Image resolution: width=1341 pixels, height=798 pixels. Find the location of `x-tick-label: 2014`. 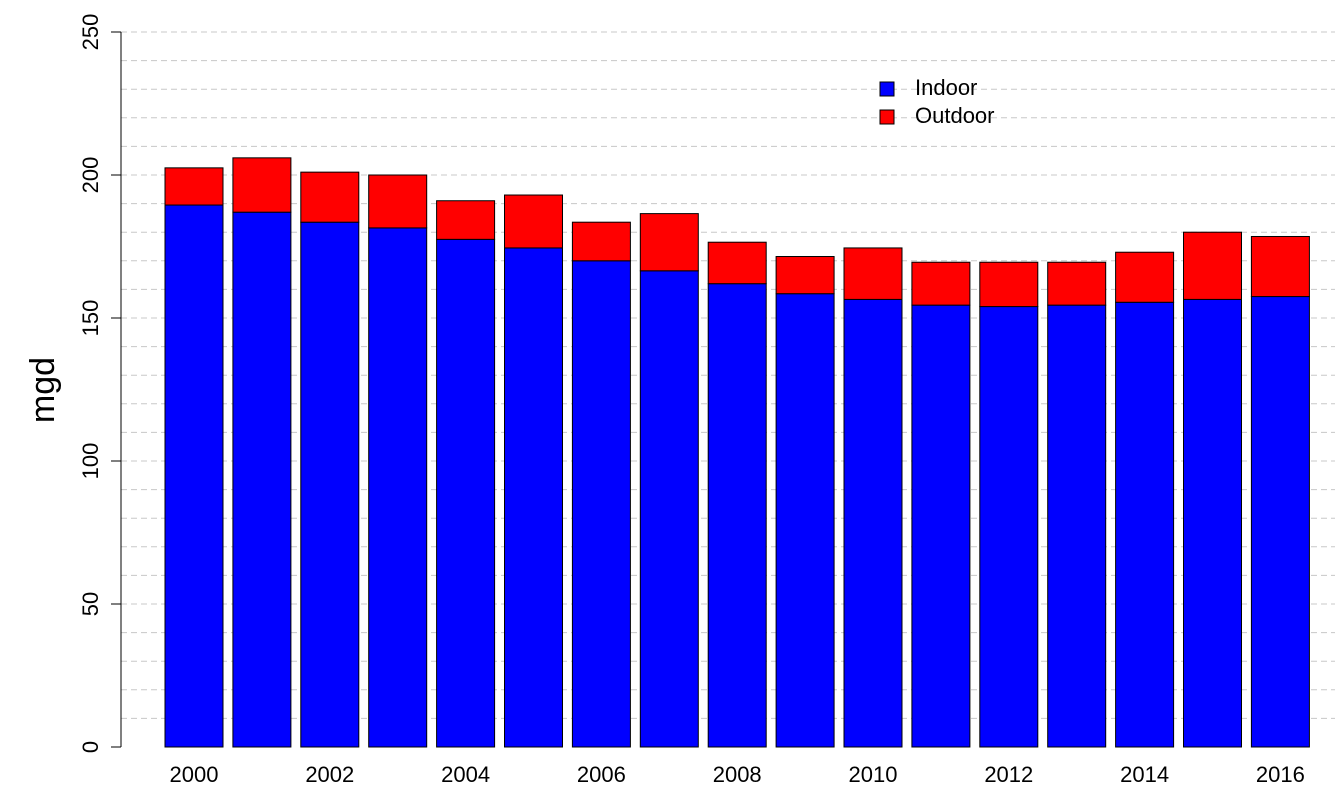

x-tick-label: 2014 is located at coordinates (1144, 774).